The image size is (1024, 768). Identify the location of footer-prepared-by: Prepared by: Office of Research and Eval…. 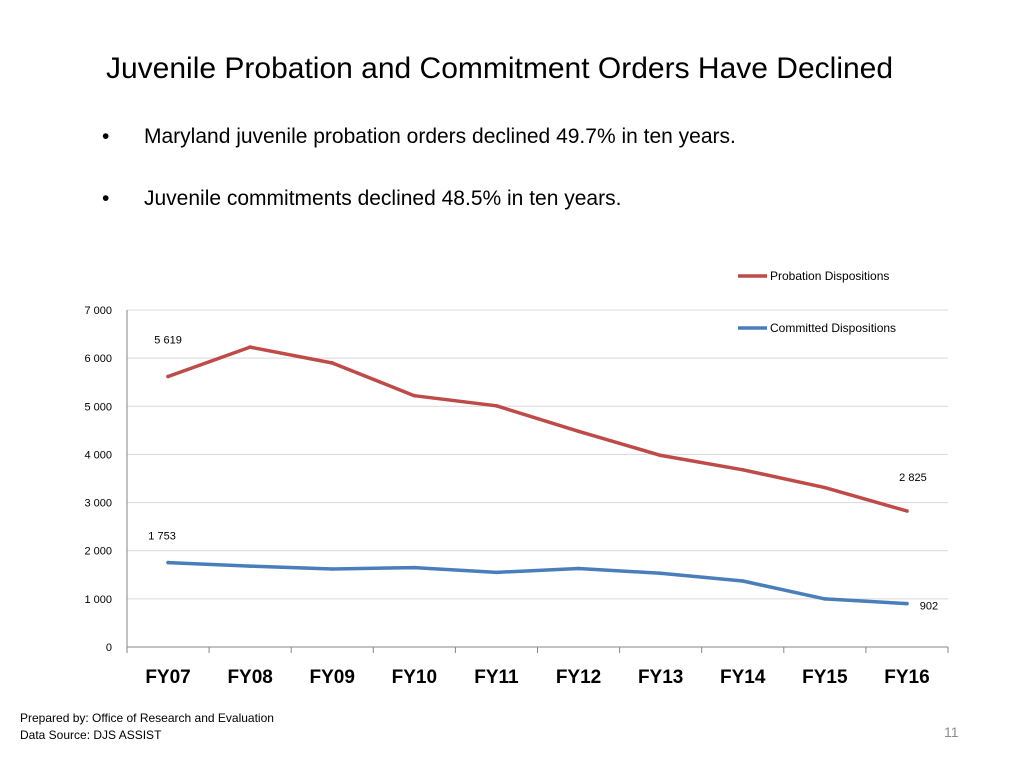
(147, 718).